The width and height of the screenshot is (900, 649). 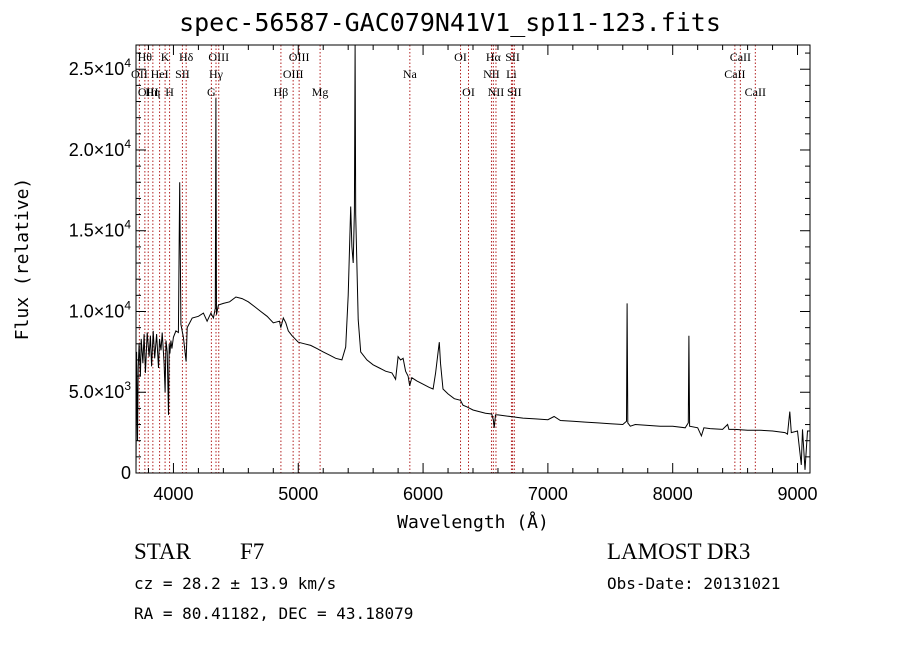 I want to click on y-tick-label-5: 2.5×10⁴, so click(x=100, y=67).